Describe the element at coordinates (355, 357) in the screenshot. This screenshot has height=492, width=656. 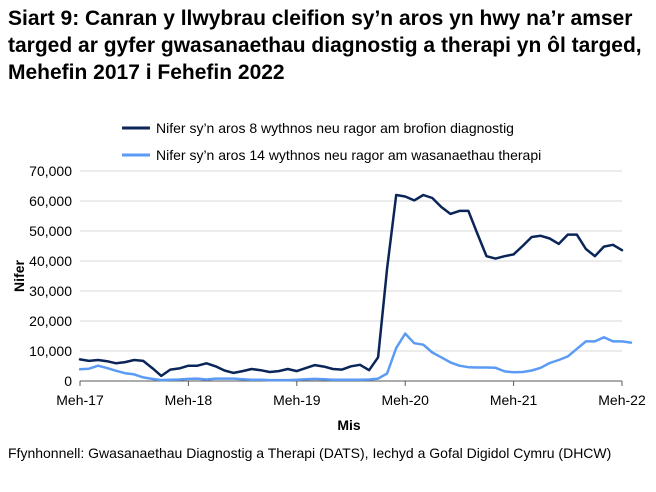
I see `series-line-therapi` at that location.